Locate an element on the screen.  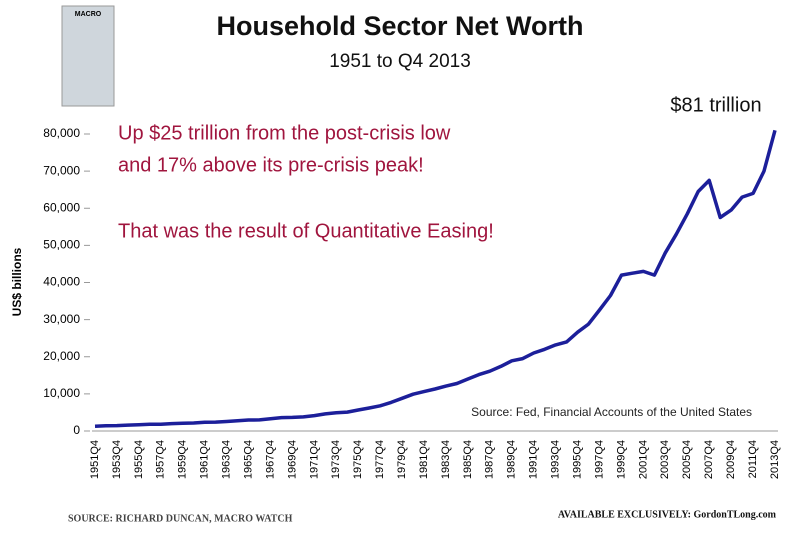
y-tick-label: 20,000 is located at coordinates (61, 356).